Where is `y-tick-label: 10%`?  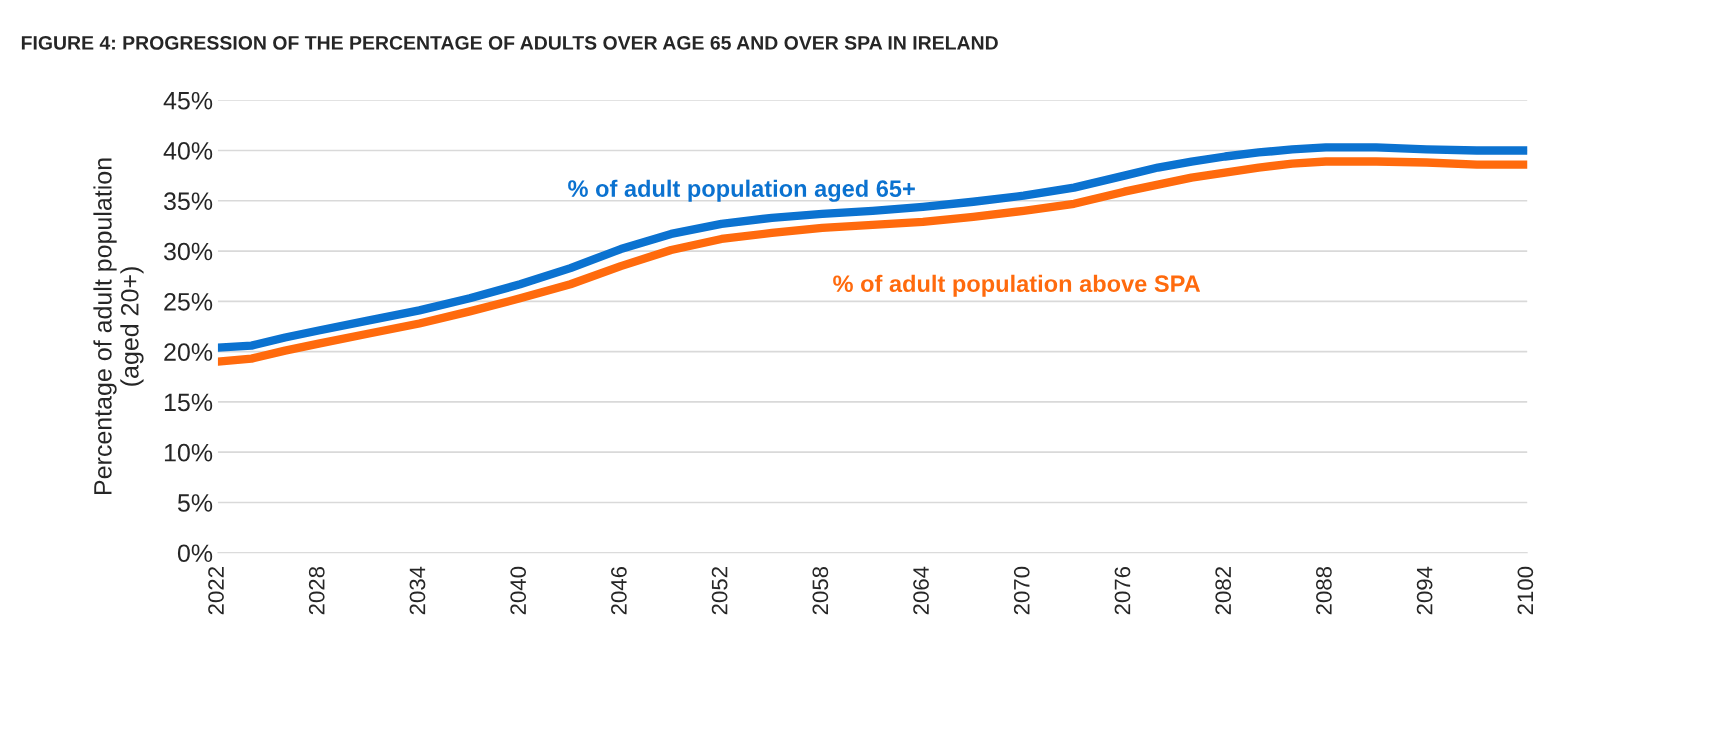 y-tick-label: 10% is located at coordinates (188, 452).